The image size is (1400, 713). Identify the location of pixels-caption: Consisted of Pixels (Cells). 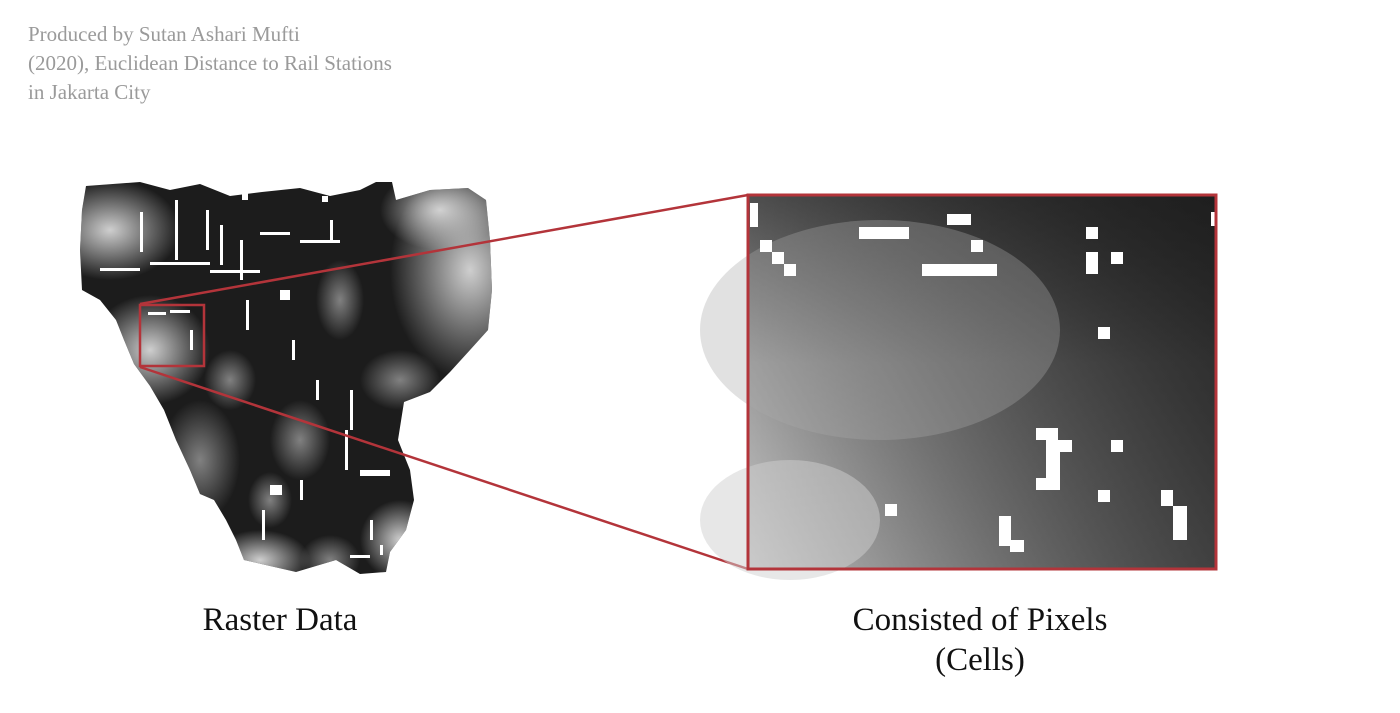
(980, 640).